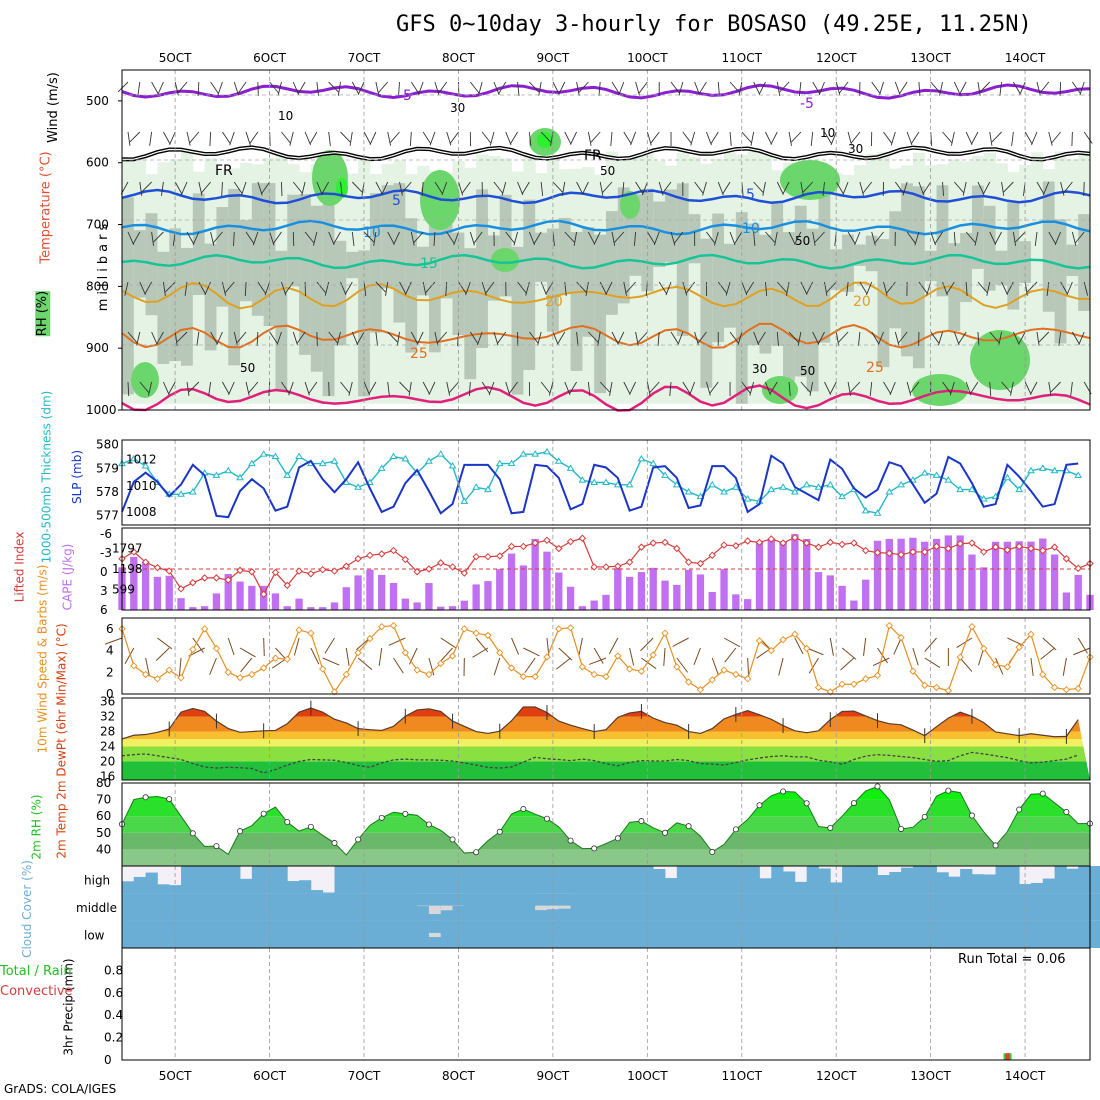 This screenshot has height=1100, width=1100. Describe the element at coordinates (97, 163) in the screenshot. I see `pressure-tick-label: 600` at that location.